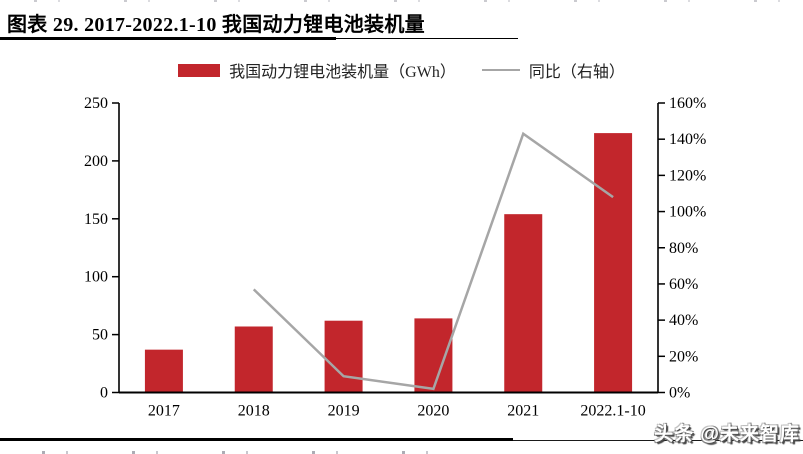  Describe the element at coordinates (96, 103) in the screenshot. I see `left-axis-tick-label: 250` at that location.